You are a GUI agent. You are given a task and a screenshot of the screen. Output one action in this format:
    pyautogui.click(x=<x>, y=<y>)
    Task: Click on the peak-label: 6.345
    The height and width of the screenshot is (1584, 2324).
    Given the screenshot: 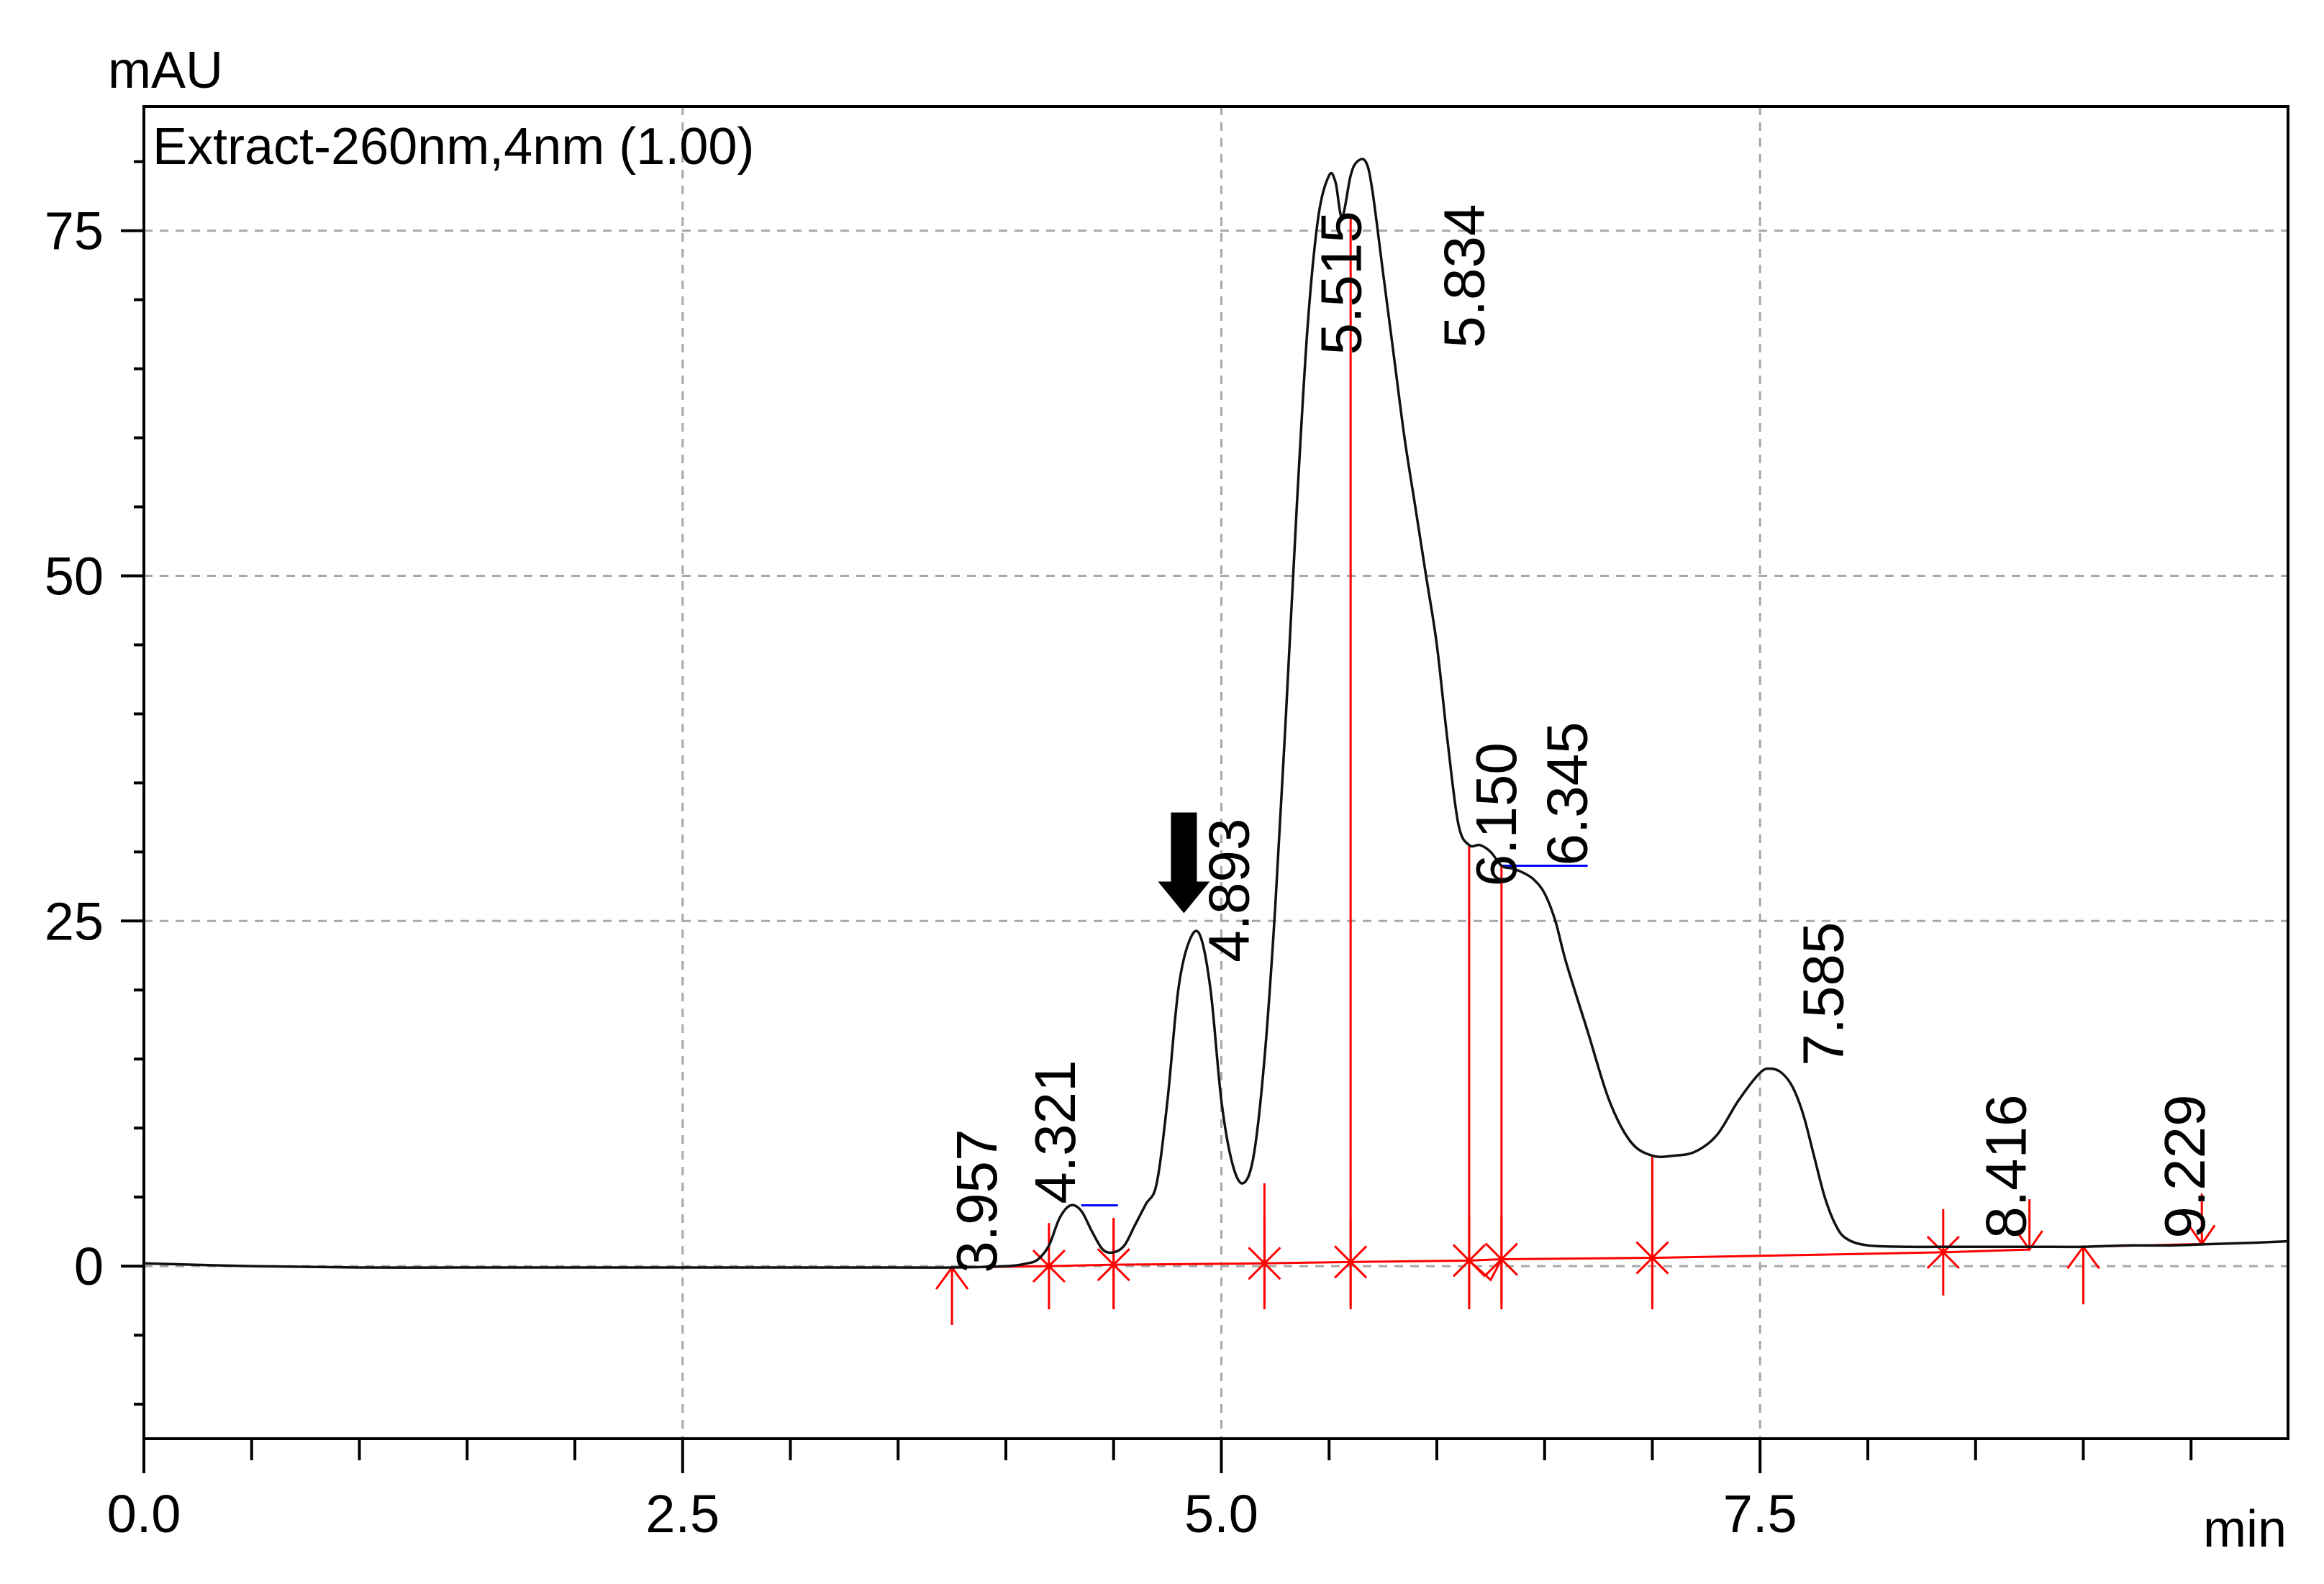 What is the action you would take?
    pyautogui.click(x=1567, y=793)
    